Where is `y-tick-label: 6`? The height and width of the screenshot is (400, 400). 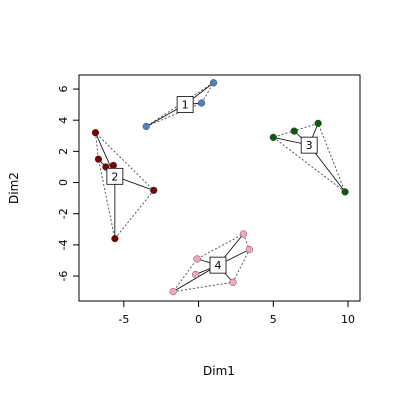 y-tick-label: 6 is located at coordinates (63, 89).